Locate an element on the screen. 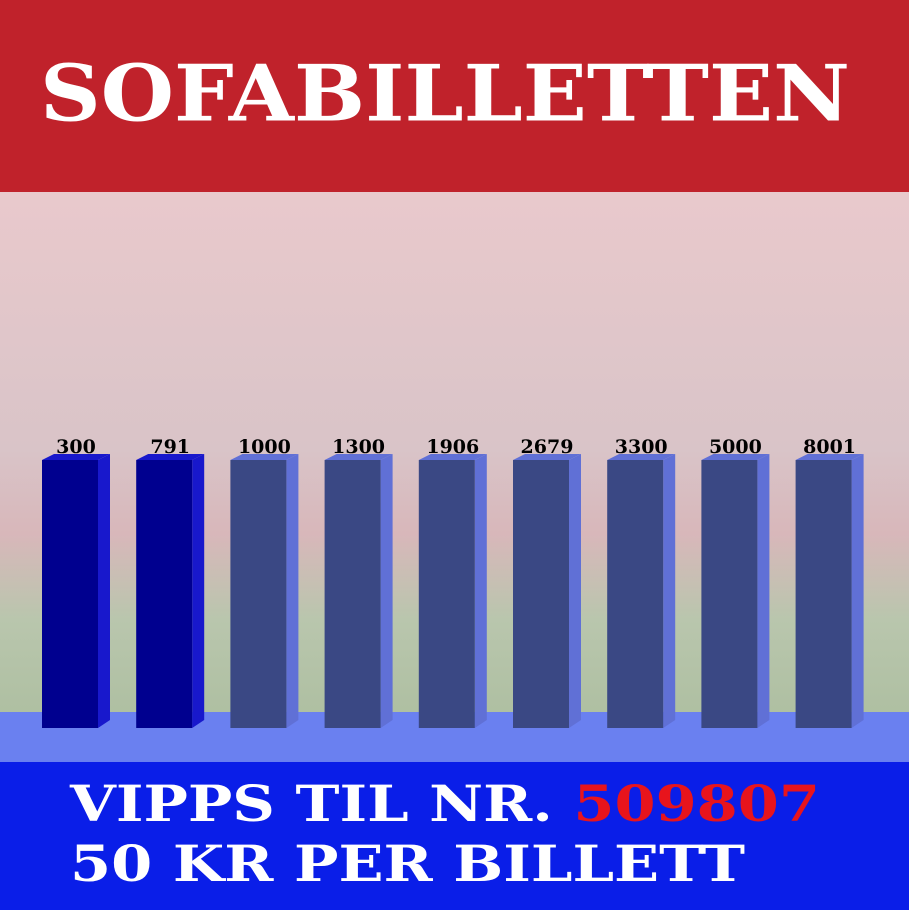 The height and width of the screenshot is (910, 909). vipps-text: VIPPS TIL NR. is located at coordinates (311, 803).